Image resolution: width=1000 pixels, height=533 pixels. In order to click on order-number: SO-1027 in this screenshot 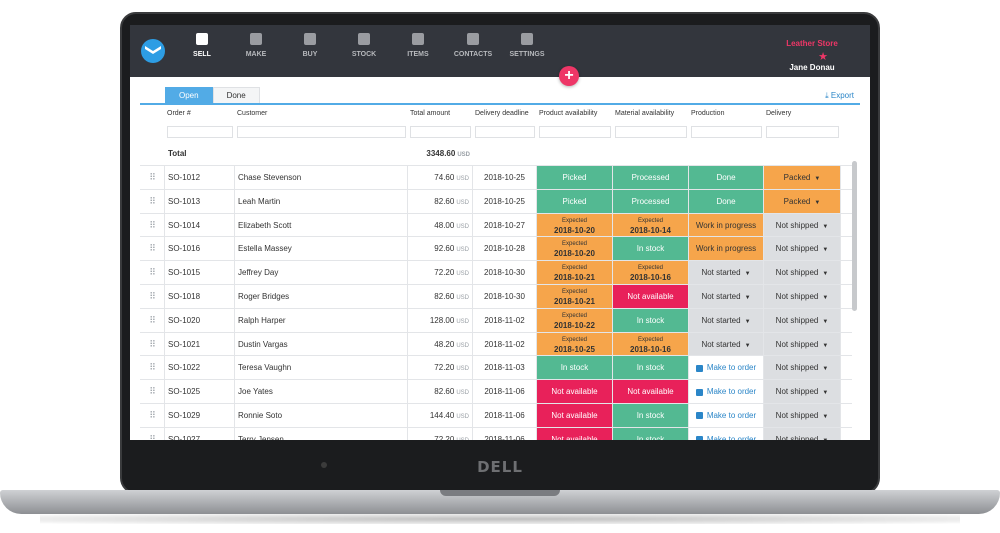, I will do `click(200, 433)`.